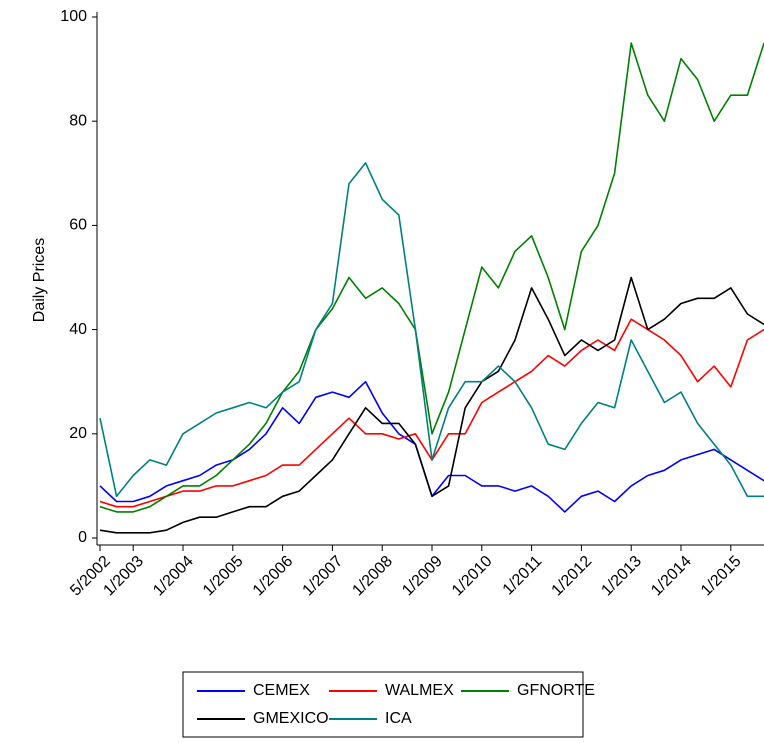  What do you see at coordinates (73, 16) in the screenshot?
I see `y-tick-label: 100` at bounding box center [73, 16].